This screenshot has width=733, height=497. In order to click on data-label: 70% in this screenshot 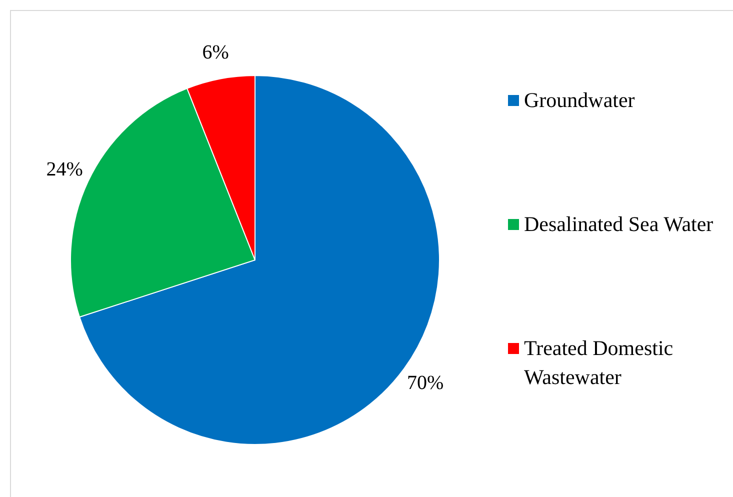, I will do `click(425, 383)`.